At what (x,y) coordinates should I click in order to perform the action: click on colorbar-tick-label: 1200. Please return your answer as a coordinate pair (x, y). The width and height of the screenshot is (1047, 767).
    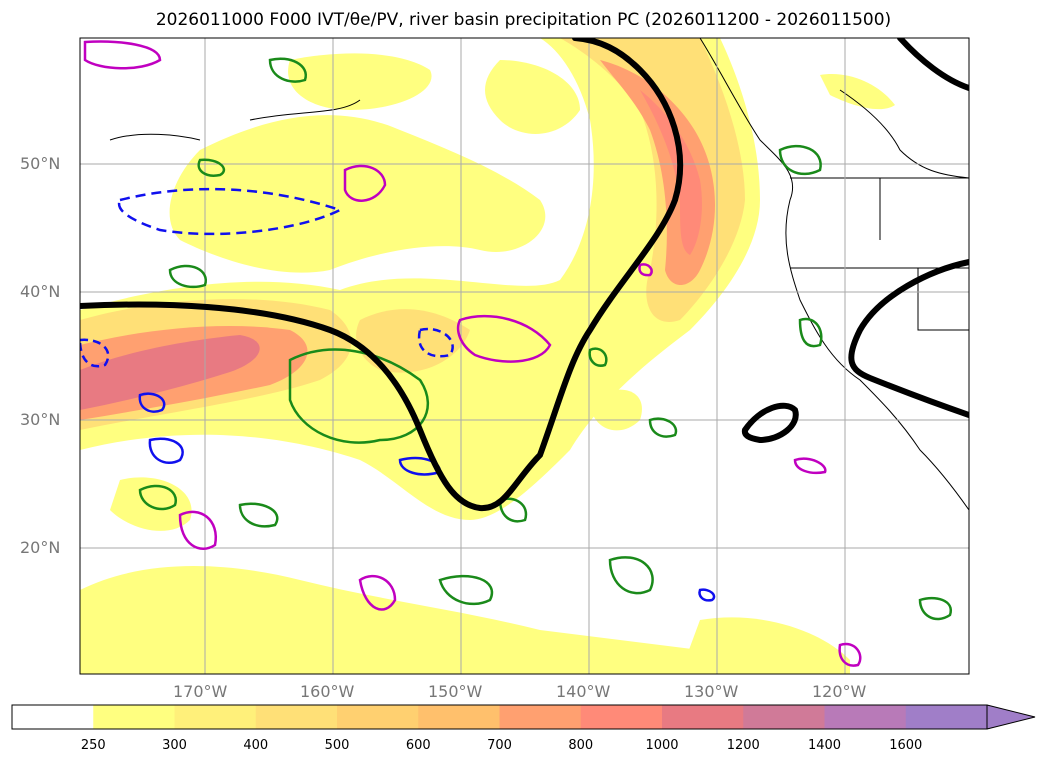
    Looking at the image, I should click on (743, 745).